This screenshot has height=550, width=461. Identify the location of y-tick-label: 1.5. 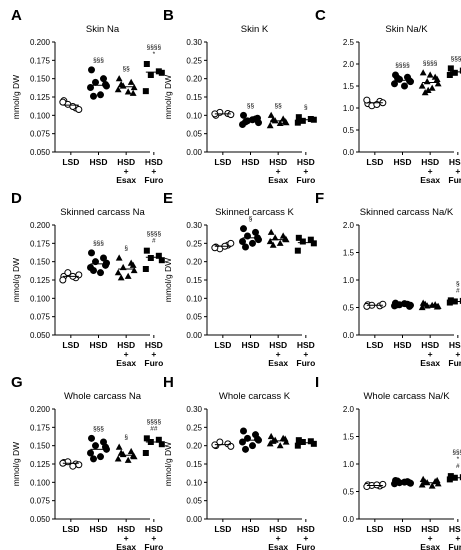
(349, 253).